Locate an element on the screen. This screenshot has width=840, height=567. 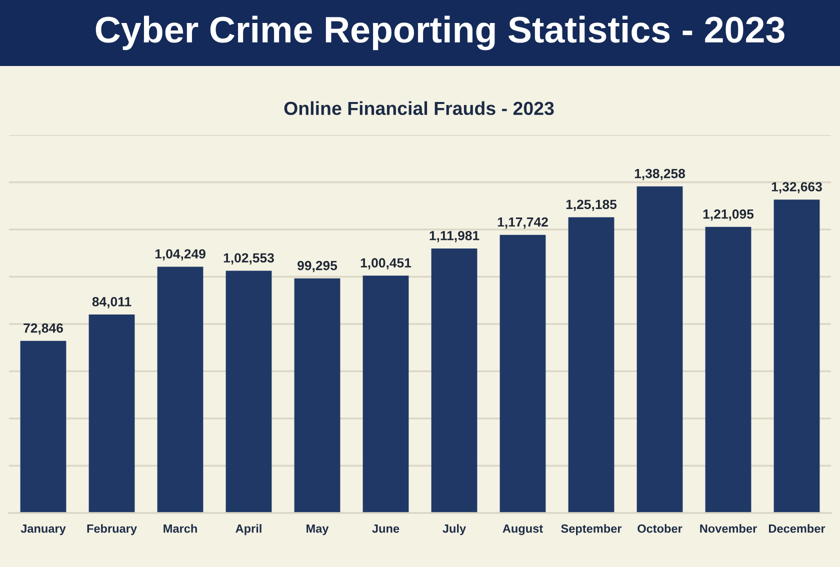
x-tick-label: August is located at coordinates (522, 530).